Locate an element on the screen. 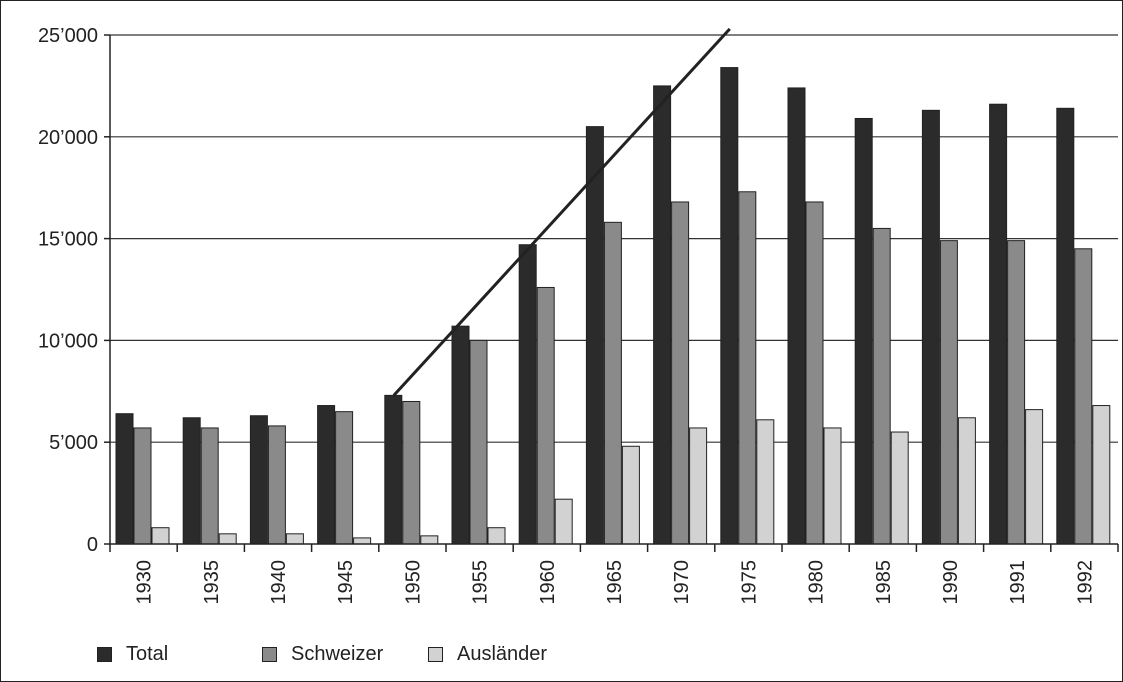 The image size is (1123, 682). x-tick-label: 1975 is located at coordinates (749, 582).